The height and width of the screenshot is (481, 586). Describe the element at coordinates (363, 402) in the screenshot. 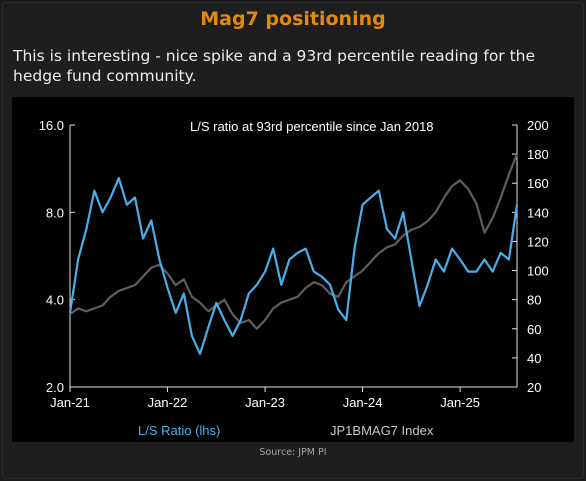

I see `x-tick-label: Jan-24` at that location.